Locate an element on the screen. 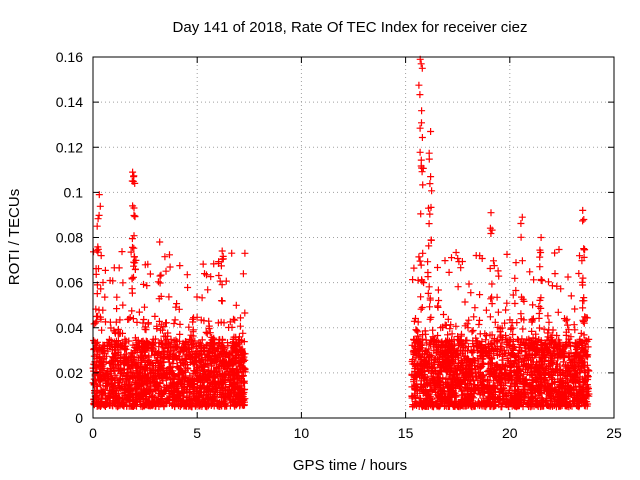 This screenshot has width=640, height=480. x-axis-label: GPS time / hours is located at coordinates (350, 465).